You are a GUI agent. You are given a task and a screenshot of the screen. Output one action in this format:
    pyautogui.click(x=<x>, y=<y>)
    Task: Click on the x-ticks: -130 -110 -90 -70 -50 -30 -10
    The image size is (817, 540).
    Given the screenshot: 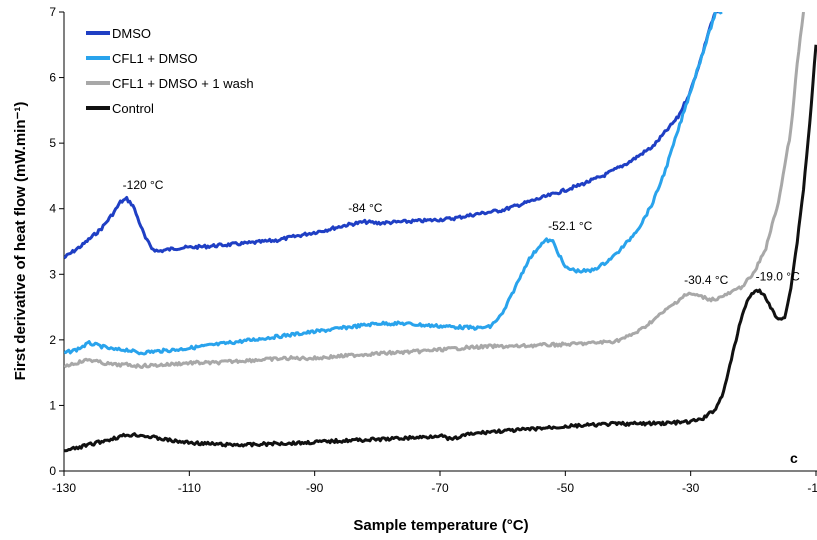 What is the action you would take?
    pyautogui.click(x=434, y=483)
    